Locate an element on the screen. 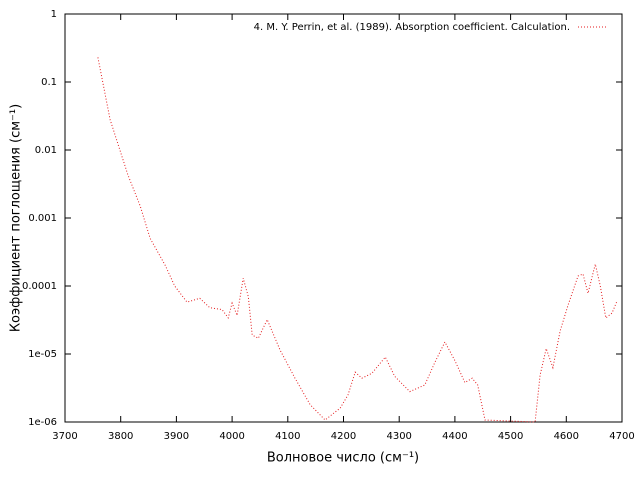 The height and width of the screenshot is (480, 640). y-tick-label: 1e-05 is located at coordinates (42, 354).